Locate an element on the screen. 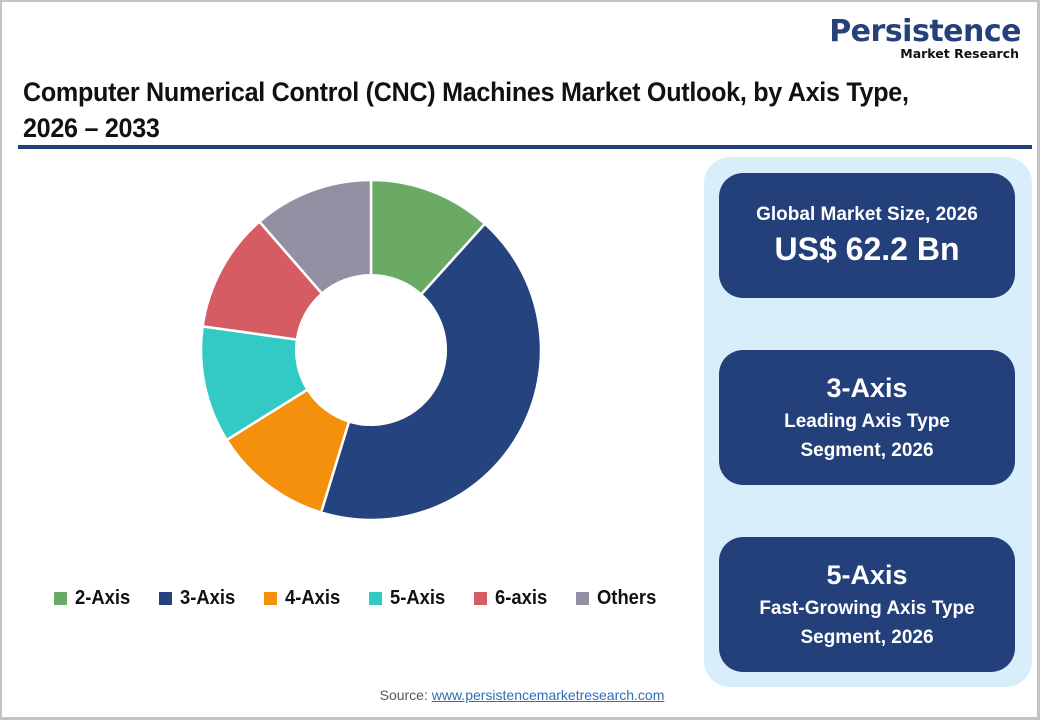 Image resolution: width=1040 pixels, height=720 pixels. logo-subtitle: Market Research is located at coordinates (959, 53).